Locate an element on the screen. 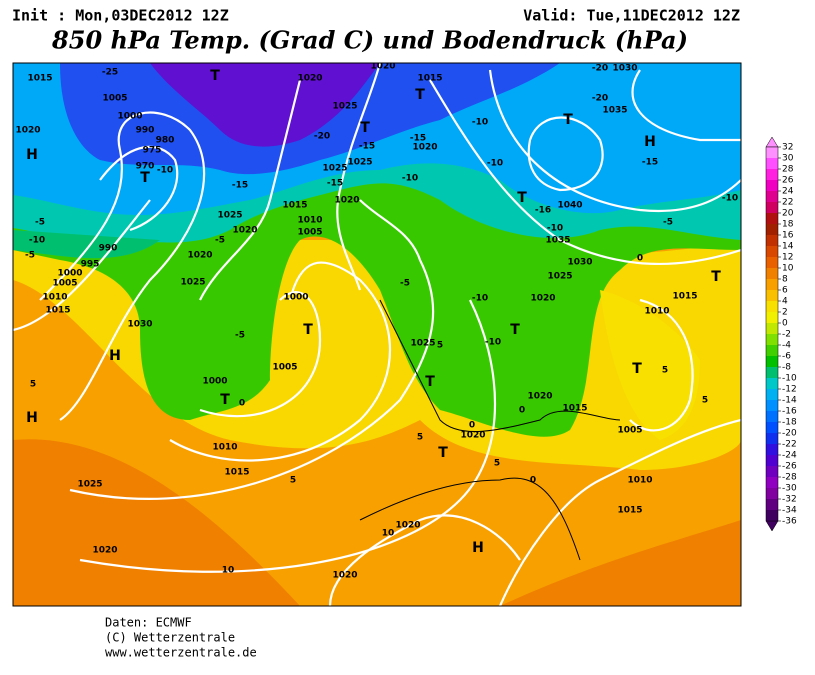 The image size is (815, 675). colorbar-label: -36 is located at coordinates (789, 522).